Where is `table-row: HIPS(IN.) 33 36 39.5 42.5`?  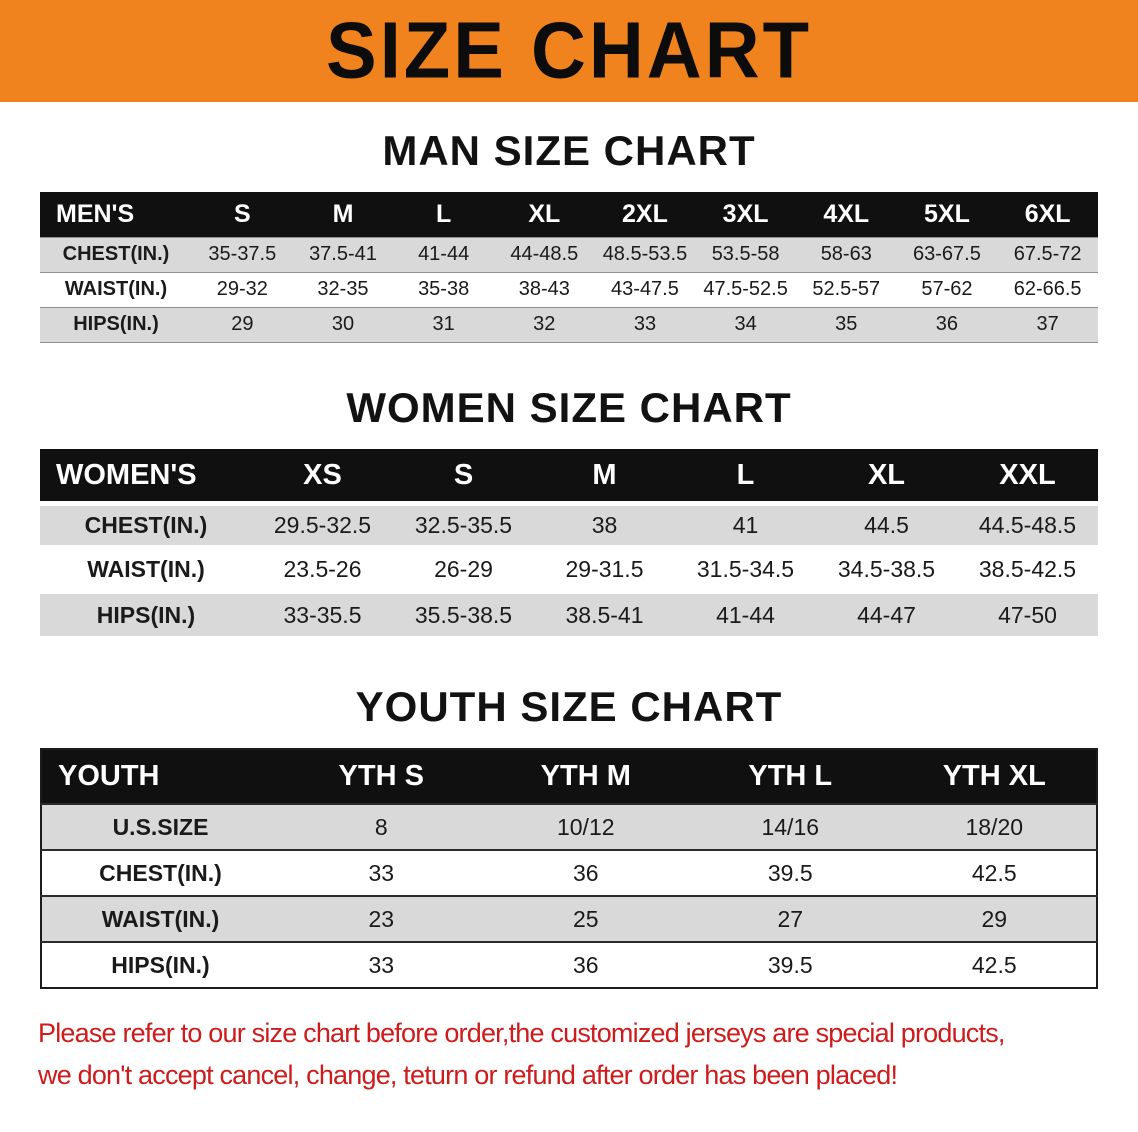
table-row: HIPS(IN.) 33 36 39.5 42.5 is located at coordinates (569, 965).